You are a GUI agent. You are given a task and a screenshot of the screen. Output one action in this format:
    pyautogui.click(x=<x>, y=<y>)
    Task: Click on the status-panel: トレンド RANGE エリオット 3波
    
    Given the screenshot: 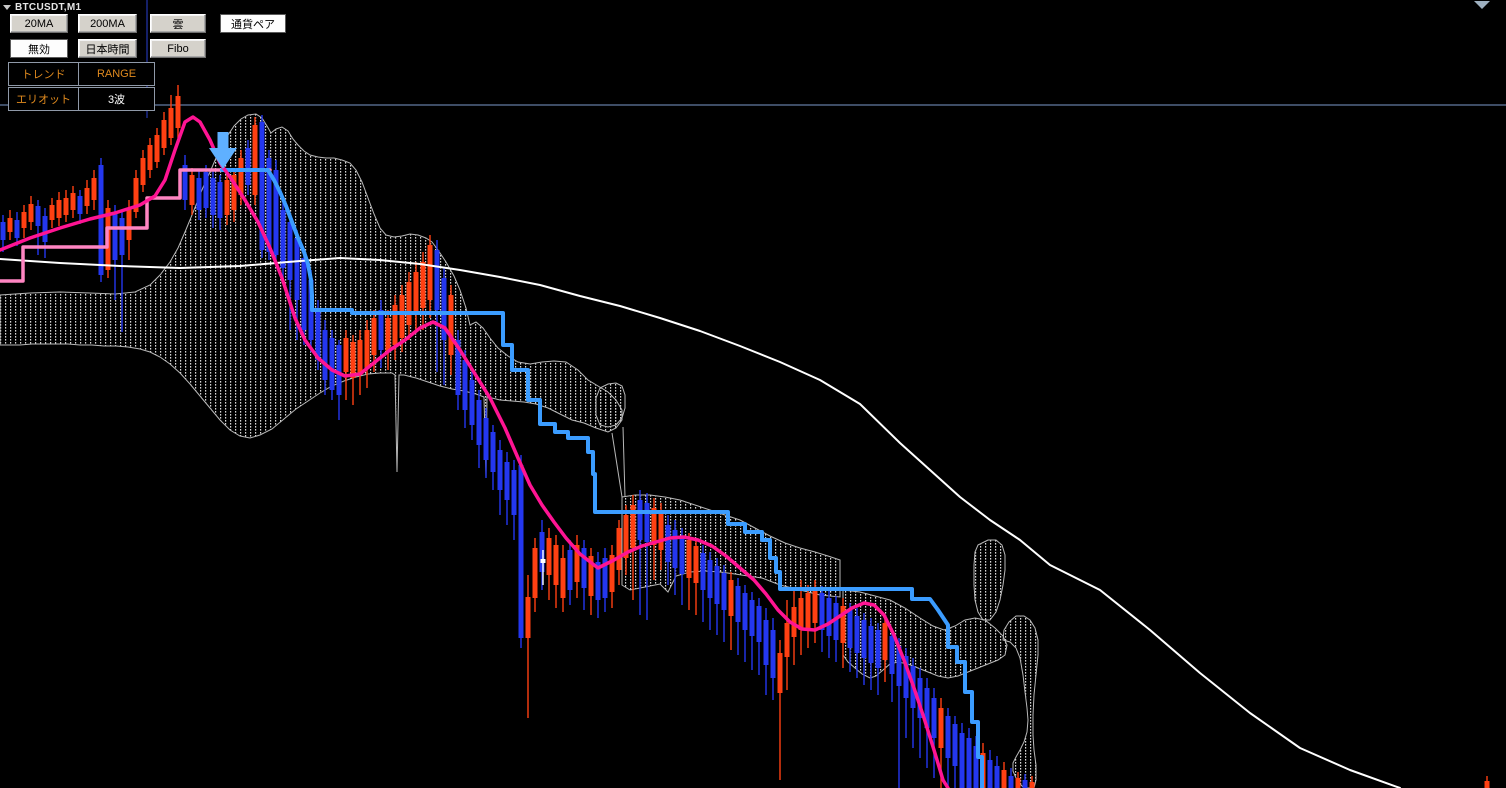 What is the action you would take?
    pyautogui.click(x=81, y=86)
    